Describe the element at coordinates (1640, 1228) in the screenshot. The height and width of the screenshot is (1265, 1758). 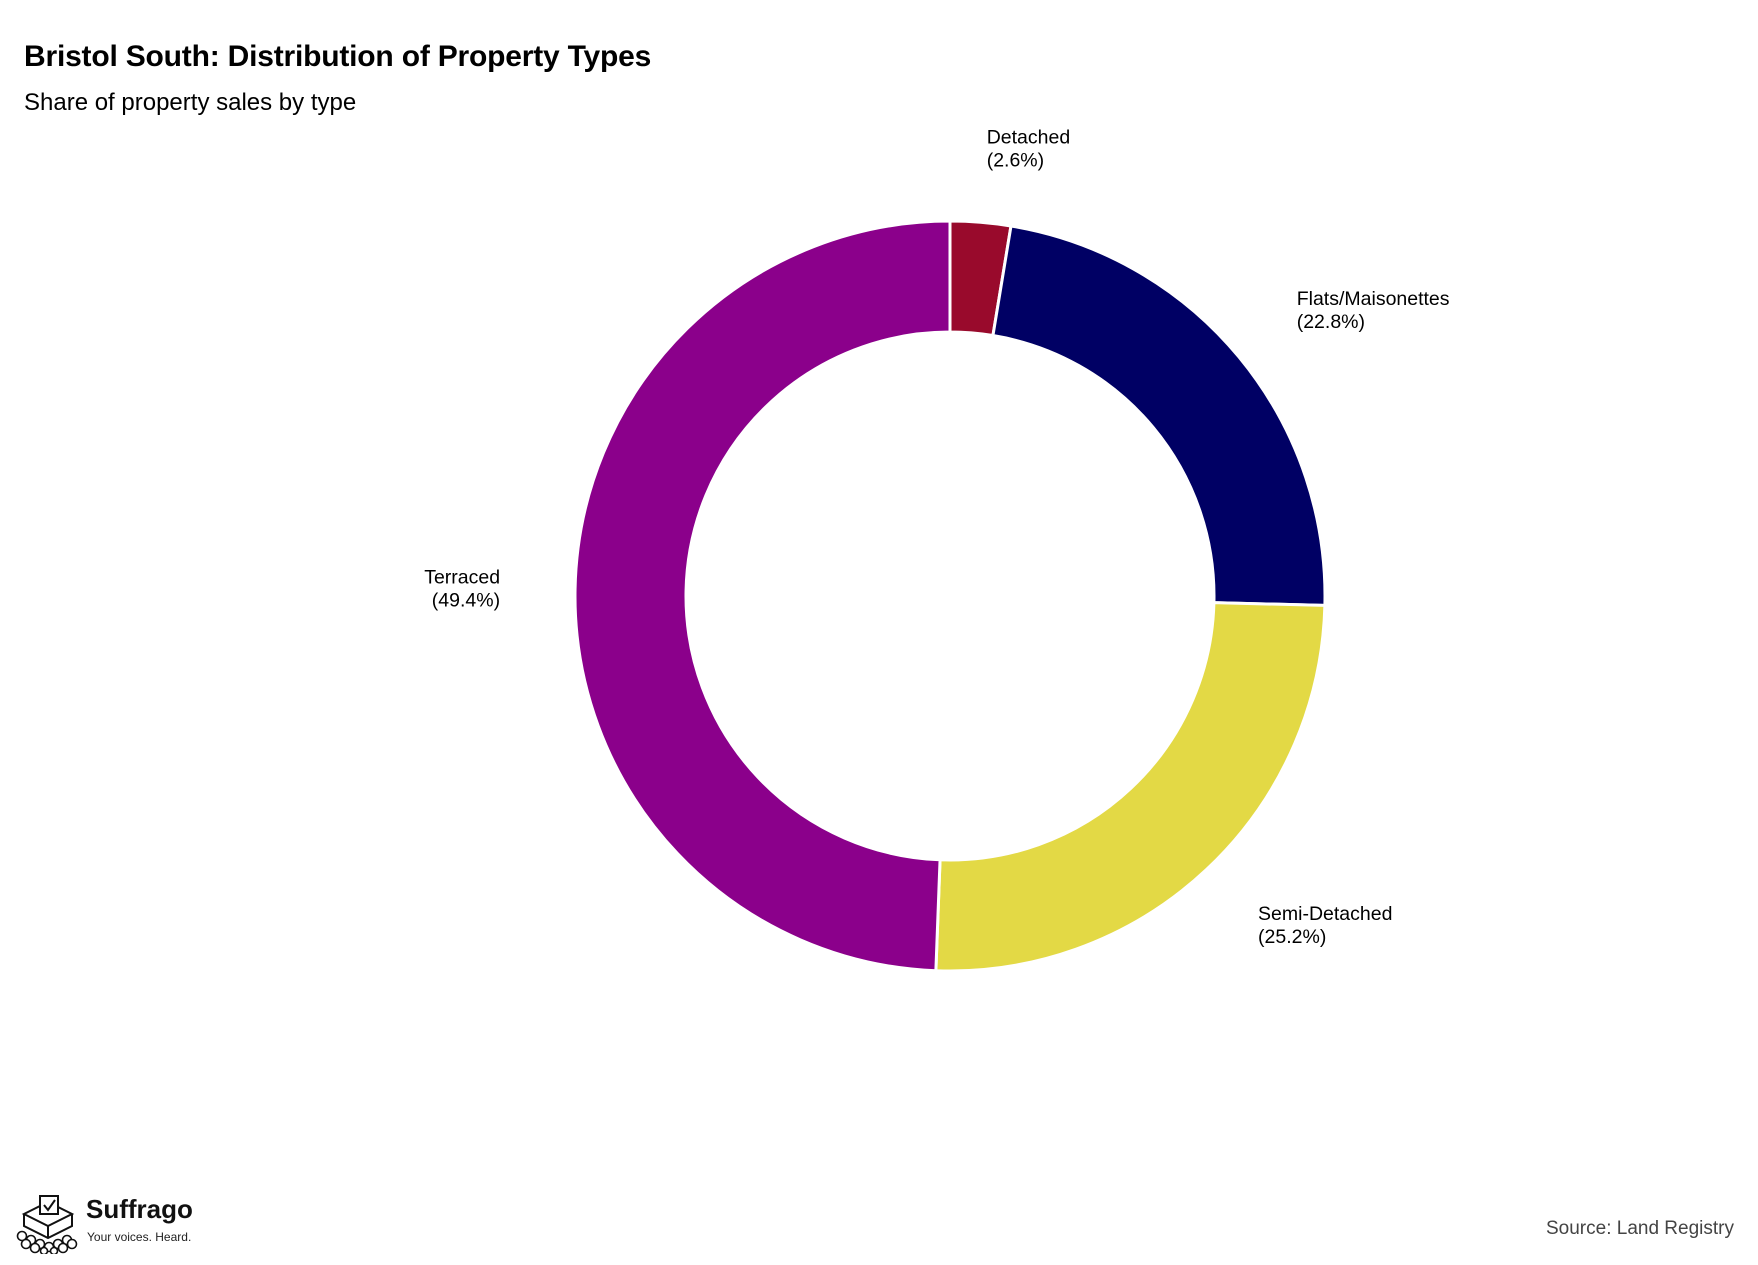
I see `source-note: Source: Land Registry` at that location.